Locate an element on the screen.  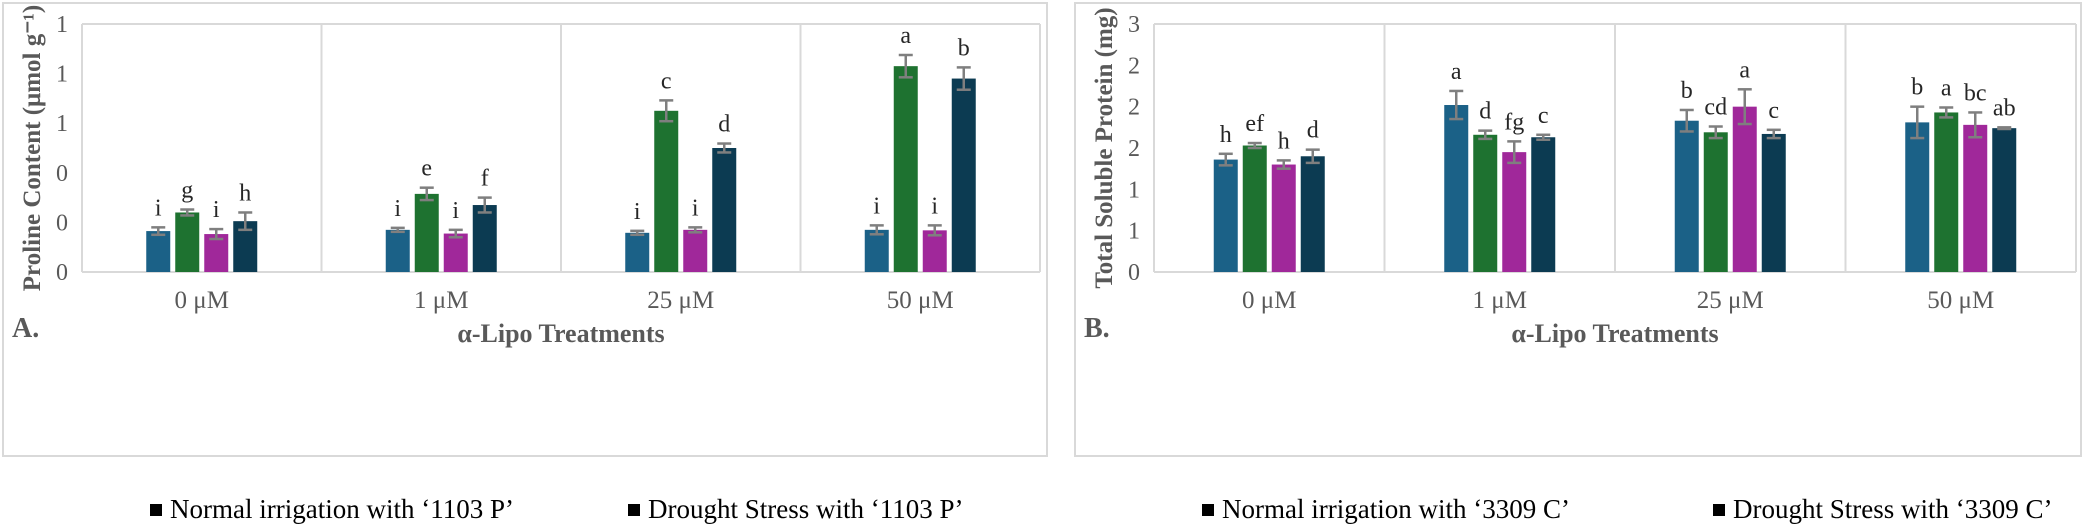
legend-label: Drought Stress with ‘1103 P’ is located at coordinates (806, 509).